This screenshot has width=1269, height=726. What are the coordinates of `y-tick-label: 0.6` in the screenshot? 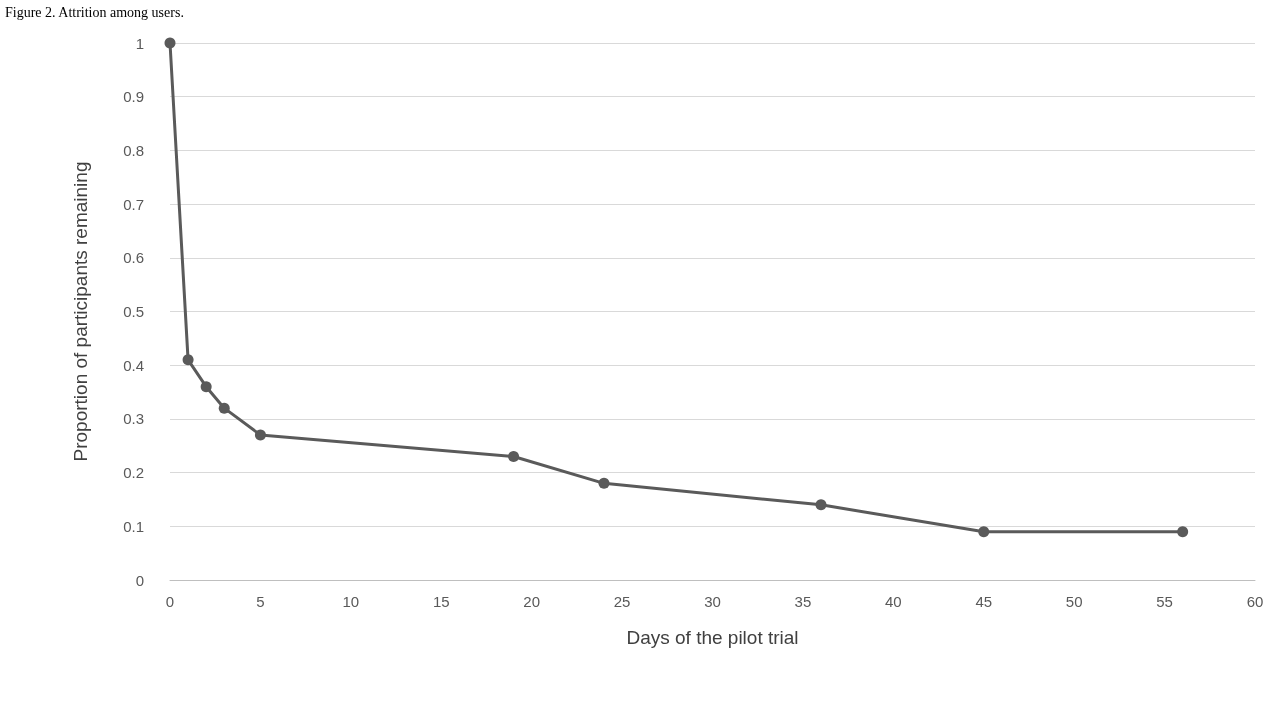 It's located at (133, 258).